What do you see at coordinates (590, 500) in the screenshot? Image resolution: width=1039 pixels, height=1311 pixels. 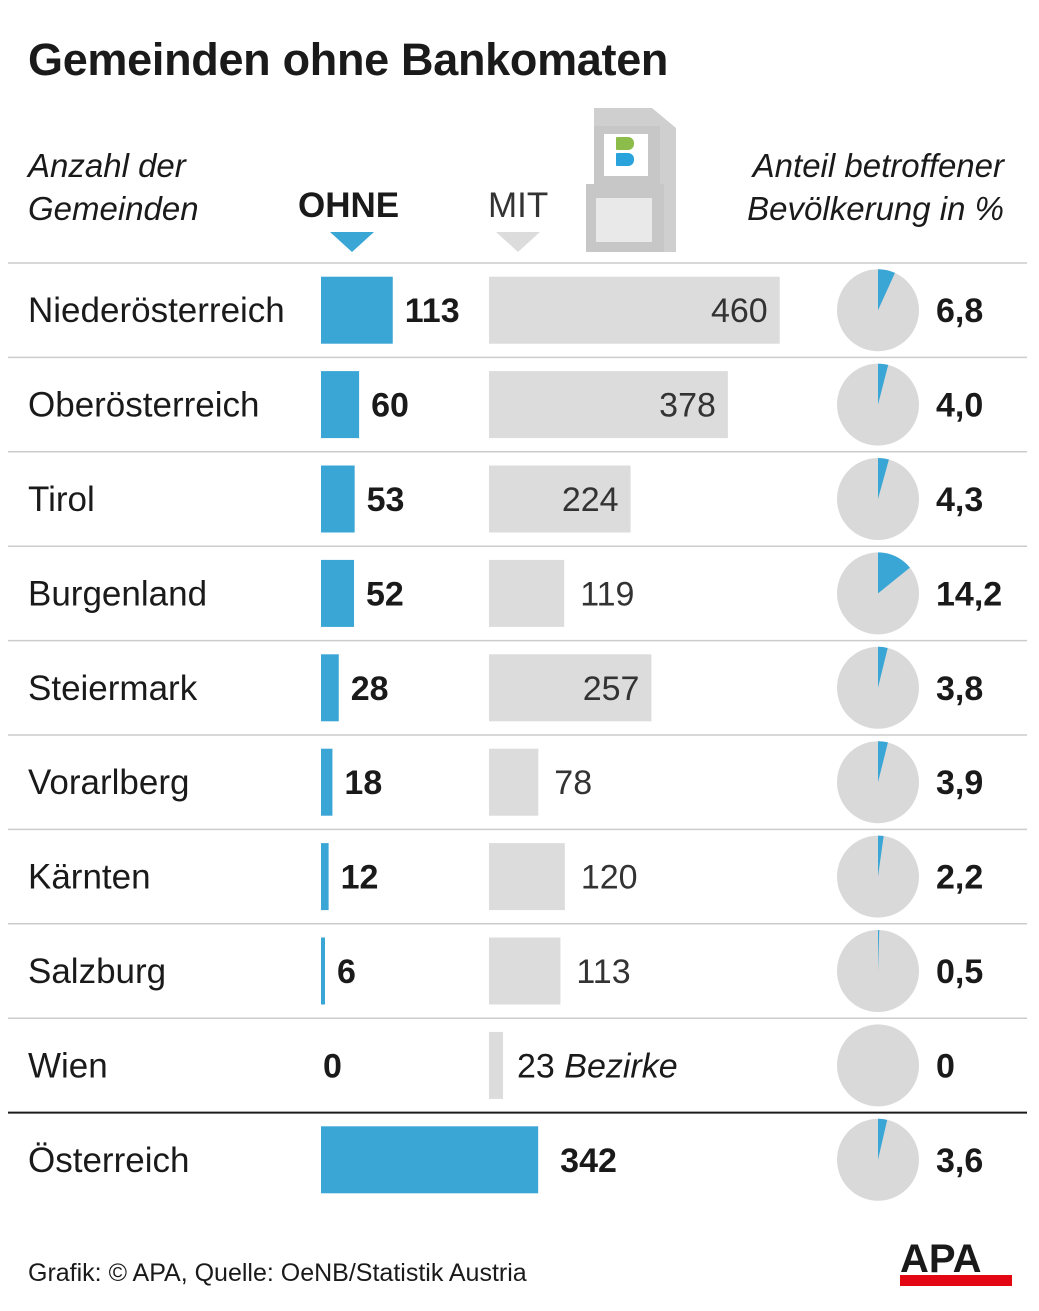 I see `mit-value: 224` at bounding box center [590, 500].